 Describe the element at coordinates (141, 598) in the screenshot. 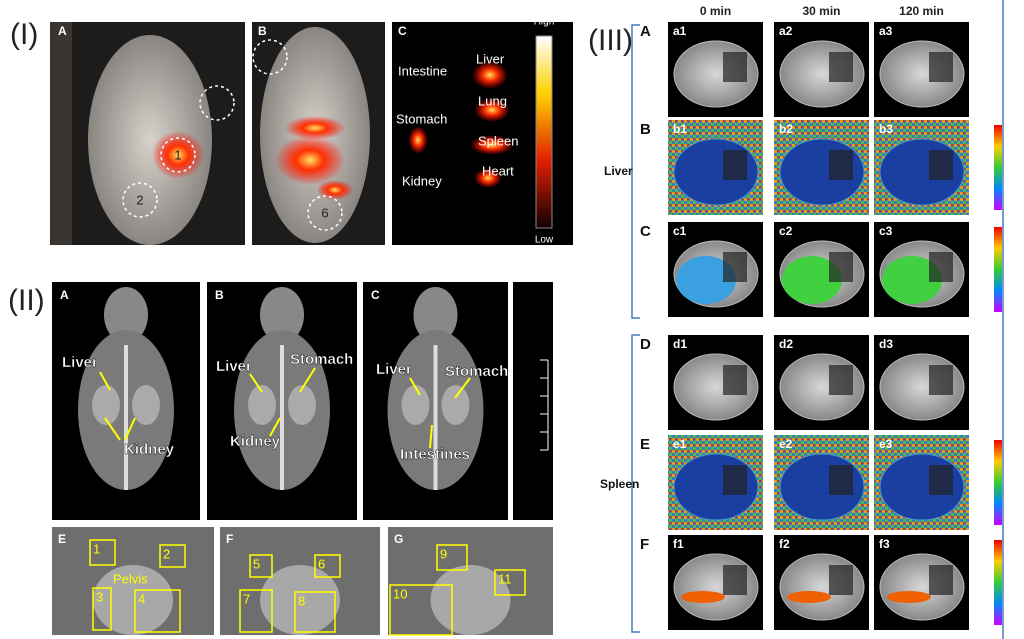

I see `roi-label: 4` at that location.